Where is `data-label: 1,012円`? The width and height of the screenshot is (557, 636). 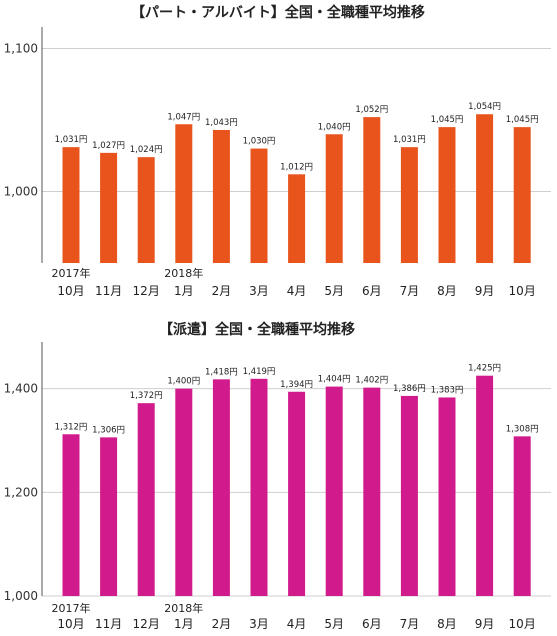 data-label: 1,012円 is located at coordinates (296, 167).